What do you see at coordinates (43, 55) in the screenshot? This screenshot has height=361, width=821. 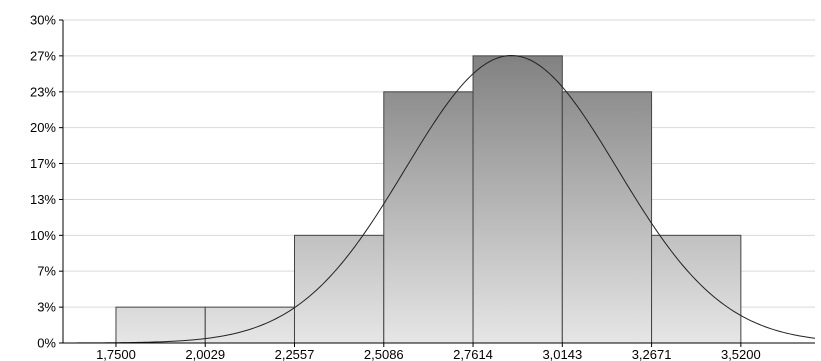 I see `y-tick-label: 27%` at bounding box center [43, 55].